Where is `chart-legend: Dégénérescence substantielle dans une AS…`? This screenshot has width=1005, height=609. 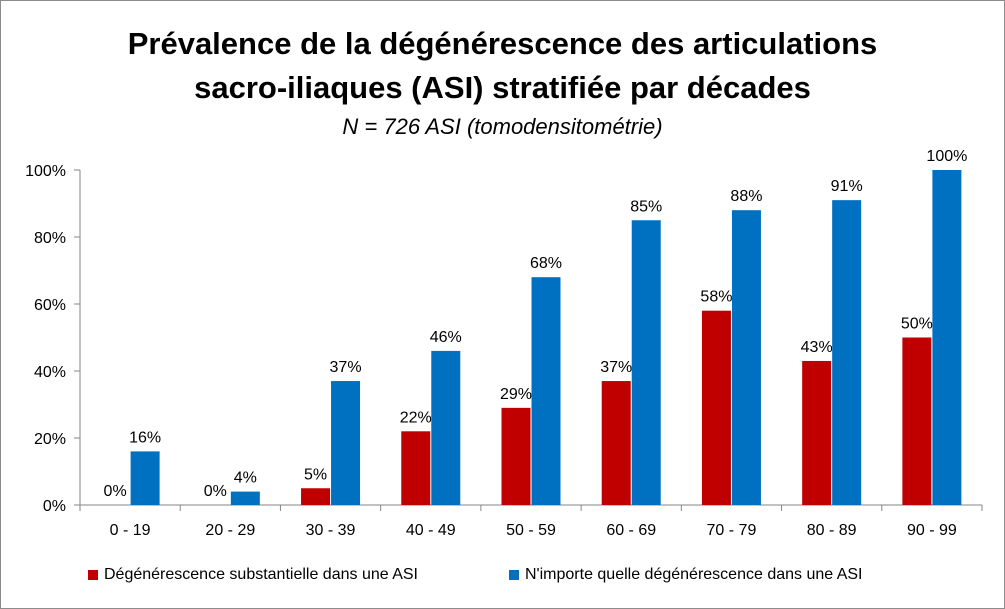
chart-legend: Dégénérescence substantielle dans une AS… is located at coordinates (502, 577).